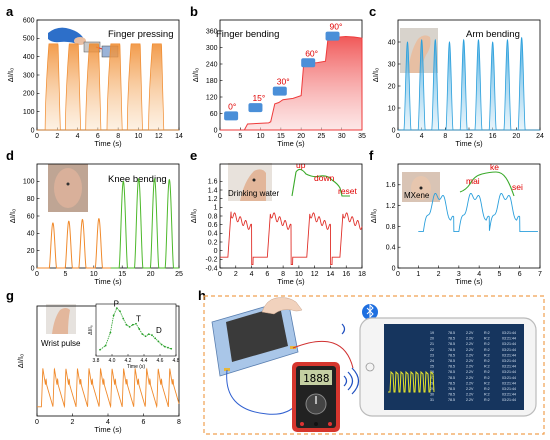 The image size is (550, 440). I want to click on xtick-label-c-6: 24, so click(540, 136).